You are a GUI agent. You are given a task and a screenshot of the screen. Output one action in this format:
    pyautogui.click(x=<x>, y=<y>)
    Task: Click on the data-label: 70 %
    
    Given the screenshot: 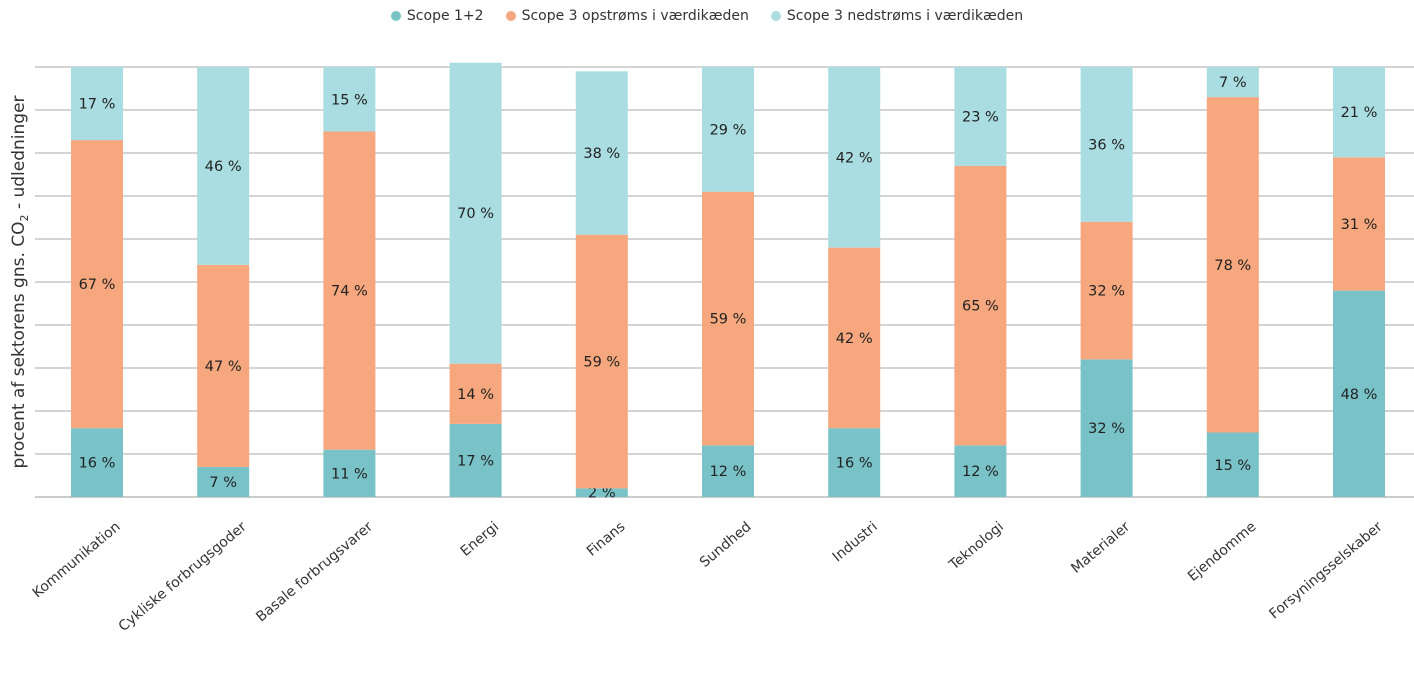 What is the action you would take?
    pyautogui.click(x=475, y=214)
    